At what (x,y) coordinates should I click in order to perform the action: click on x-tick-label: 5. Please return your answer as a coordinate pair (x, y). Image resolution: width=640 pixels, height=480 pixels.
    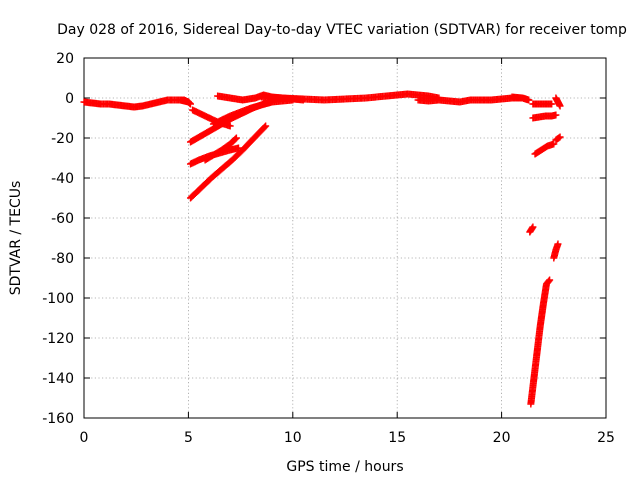
    Looking at the image, I should click on (188, 438).